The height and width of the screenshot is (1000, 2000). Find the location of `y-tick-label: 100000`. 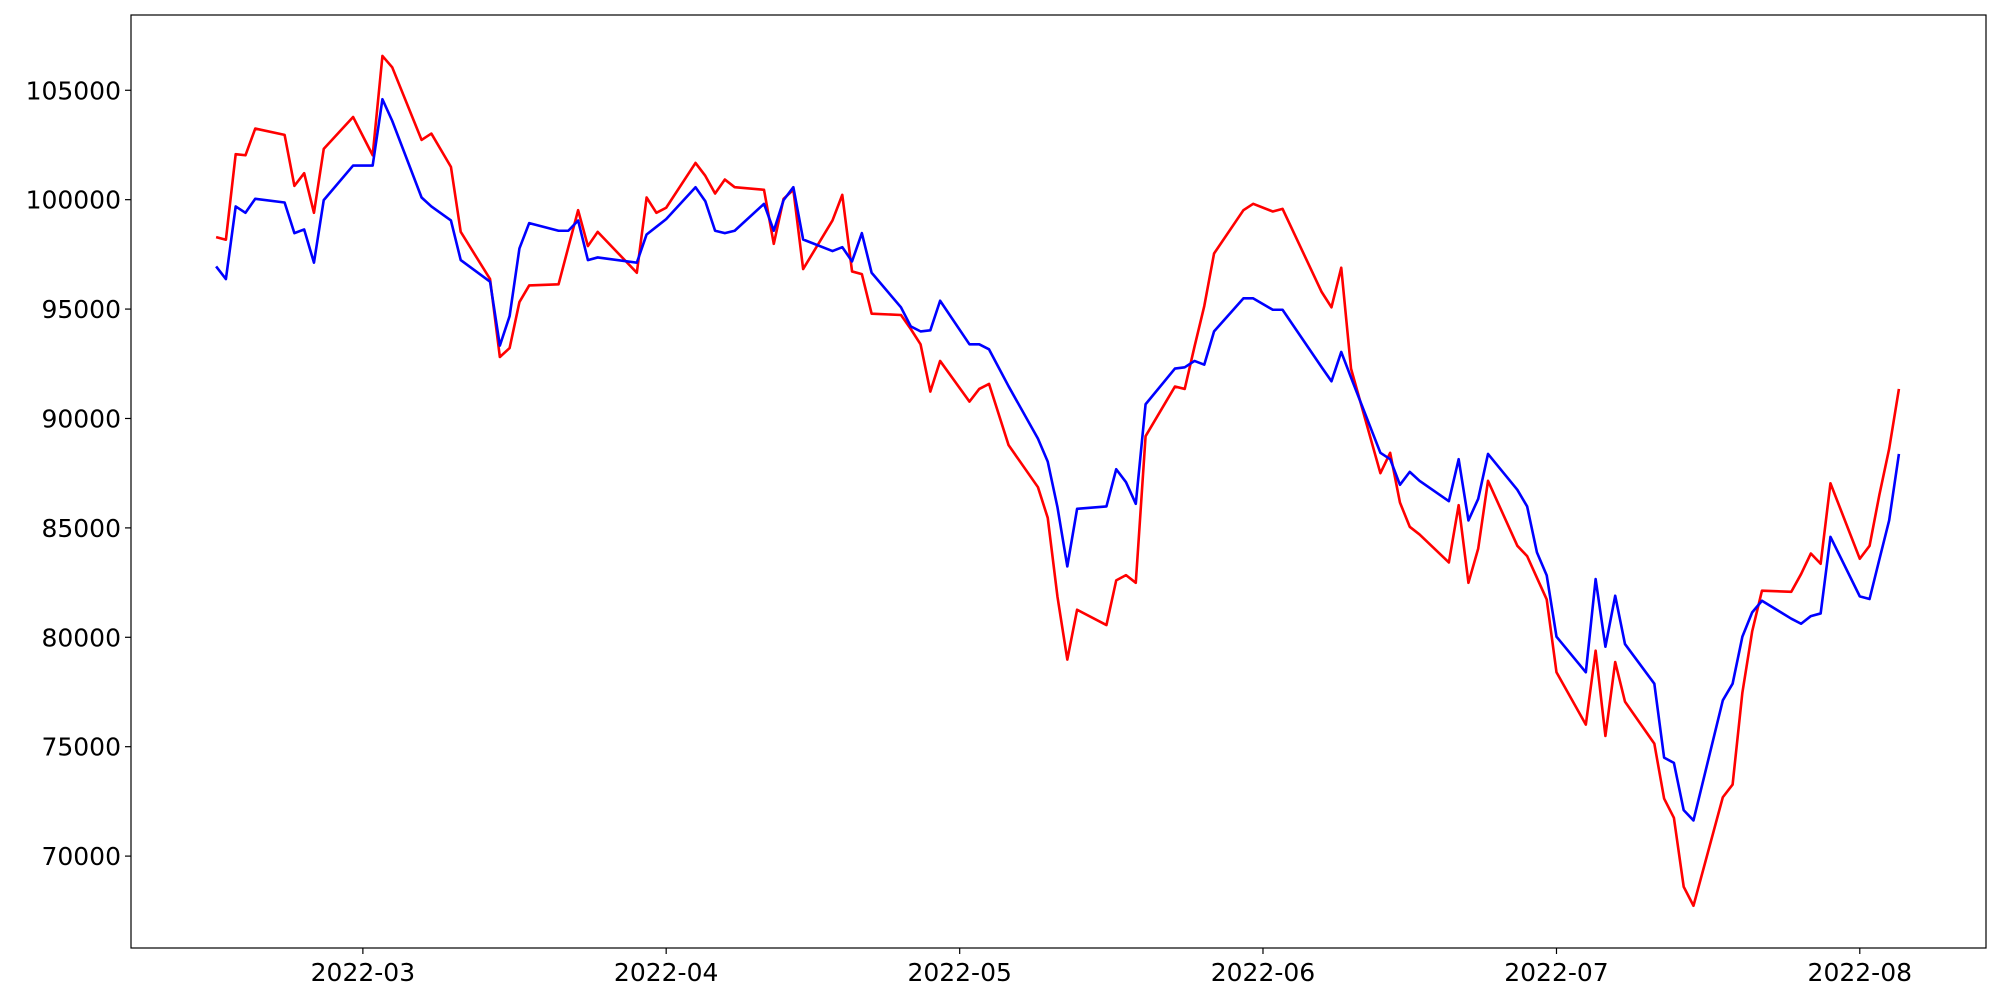

y-tick-label: 100000 is located at coordinates (73, 200).